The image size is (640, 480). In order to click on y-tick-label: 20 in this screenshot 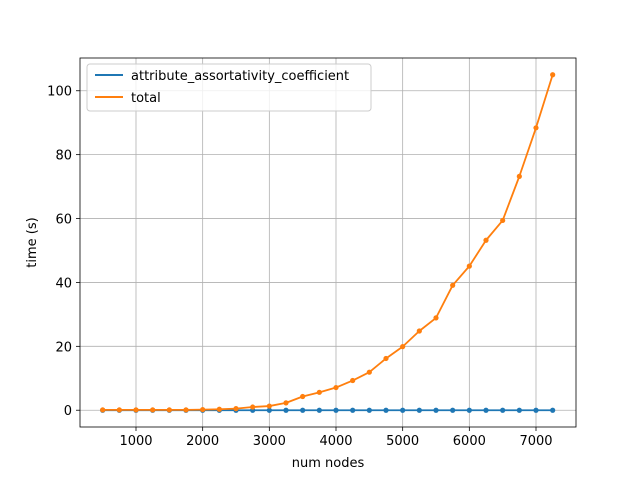, I will do `click(63, 347)`.